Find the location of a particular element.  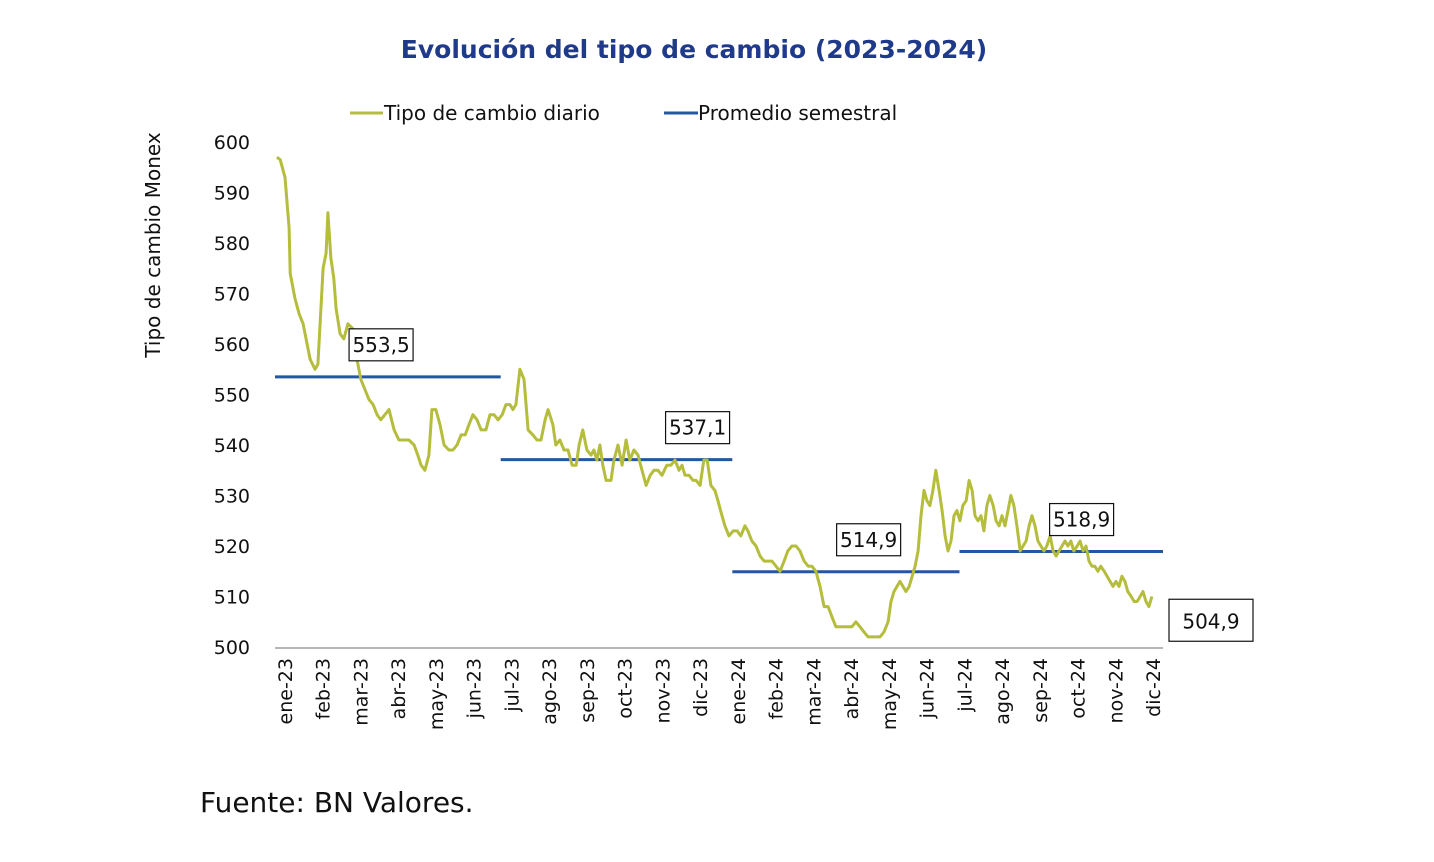

x-tick-label: jun-23 is located at coordinates (475, 688).